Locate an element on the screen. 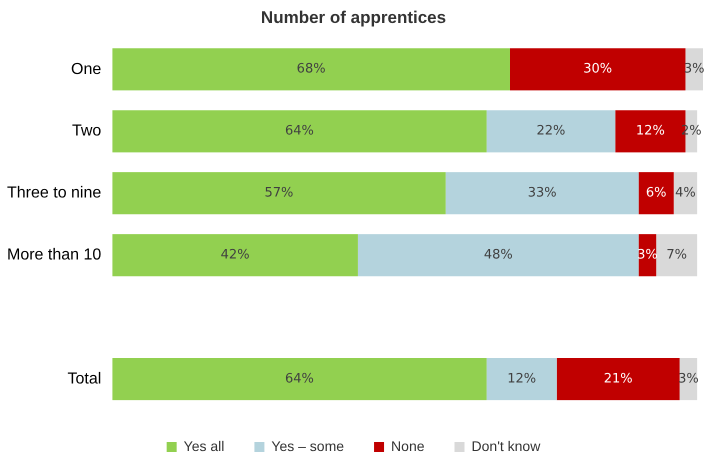  data-label: 42% is located at coordinates (235, 255).